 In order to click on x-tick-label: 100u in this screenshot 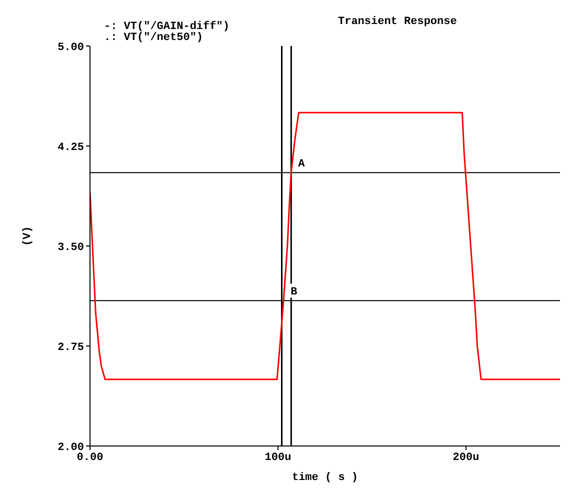, I will do `click(278, 458)`.